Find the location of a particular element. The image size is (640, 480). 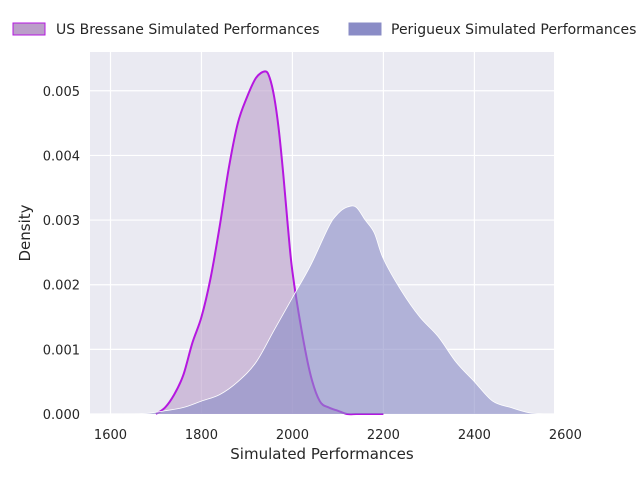

legend-label-perigueux: Perigueux Simulated Performances is located at coordinates (513, 30).